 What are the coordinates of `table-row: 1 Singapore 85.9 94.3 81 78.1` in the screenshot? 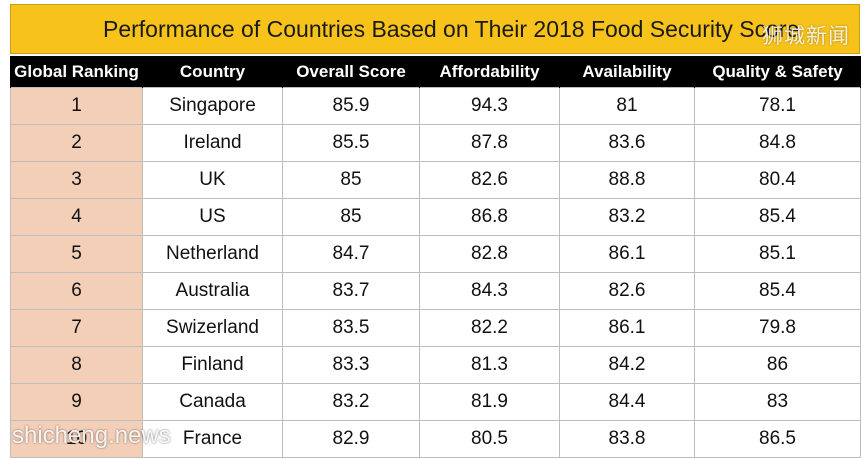 It's located at (435, 106).